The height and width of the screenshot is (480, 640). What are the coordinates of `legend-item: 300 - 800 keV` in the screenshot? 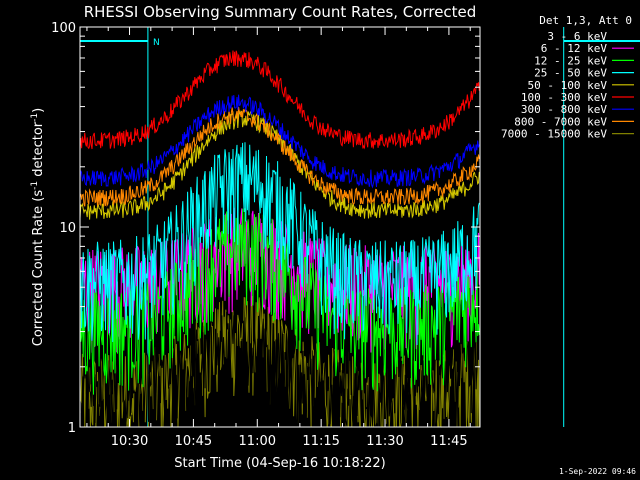 It's located at (577, 109).